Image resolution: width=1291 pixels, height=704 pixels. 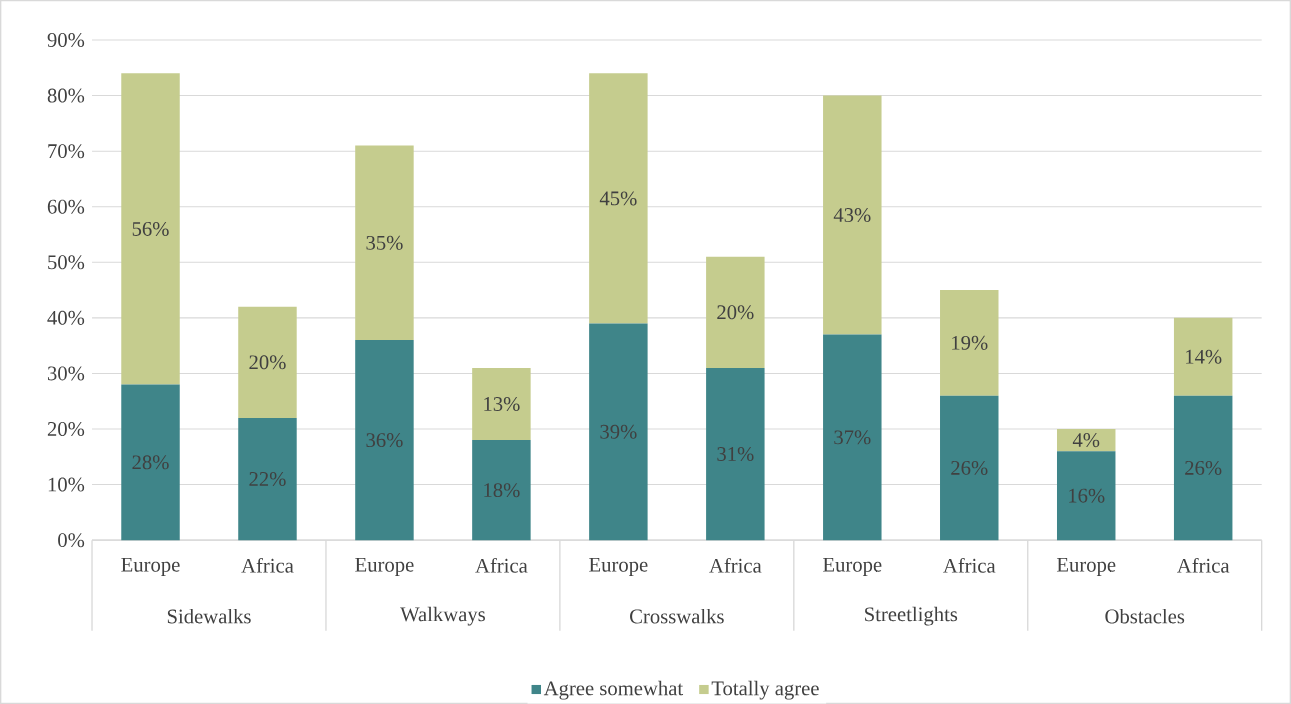 I want to click on data-label: 16%, so click(x=1087, y=495).